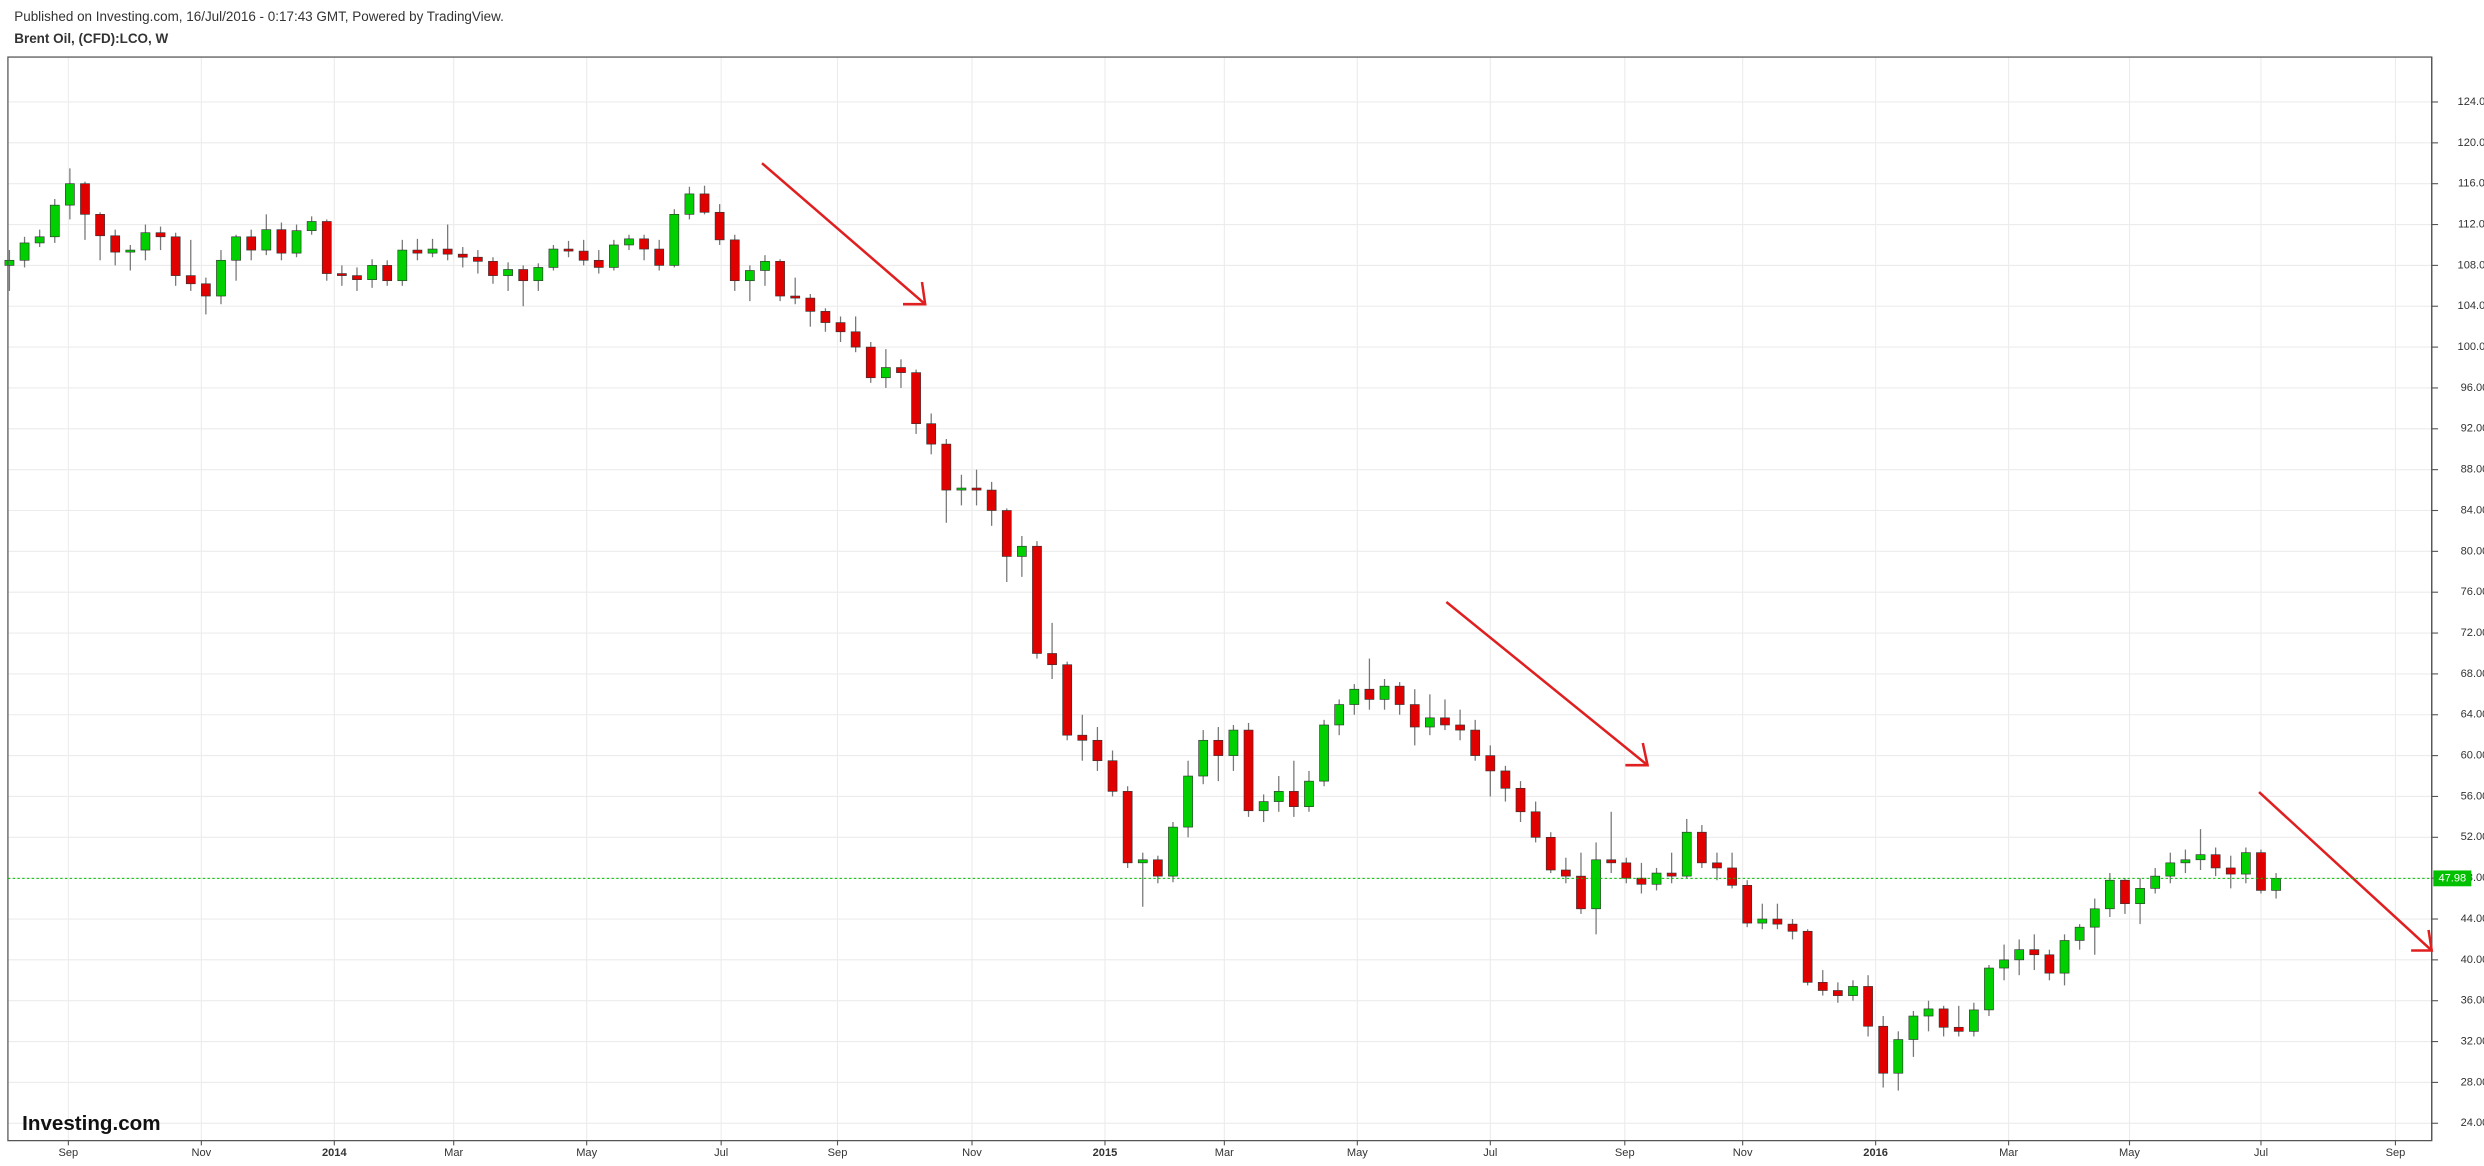 This screenshot has height=1166, width=2484. I want to click on y-tick-label: 96.00, so click(2472, 388).